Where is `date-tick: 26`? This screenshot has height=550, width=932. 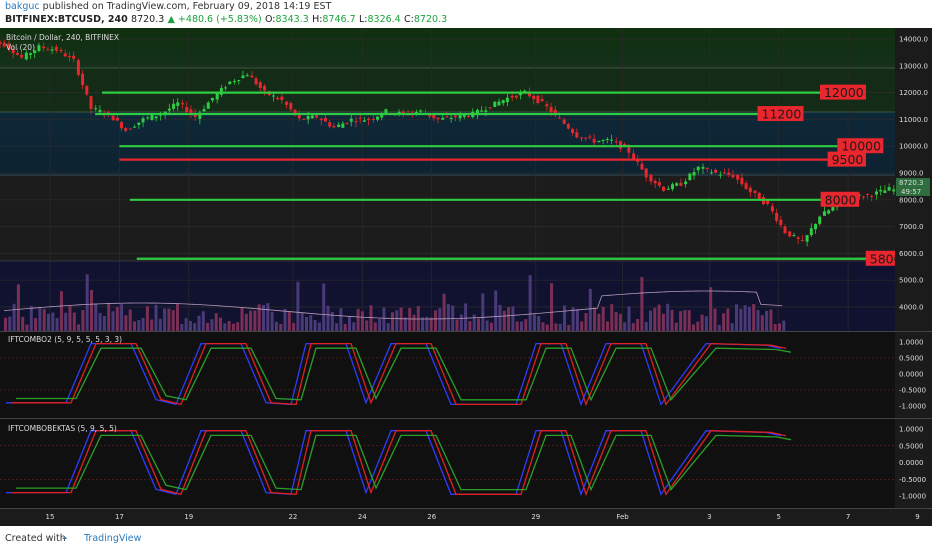
date-tick: 26 is located at coordinates (431, 517).